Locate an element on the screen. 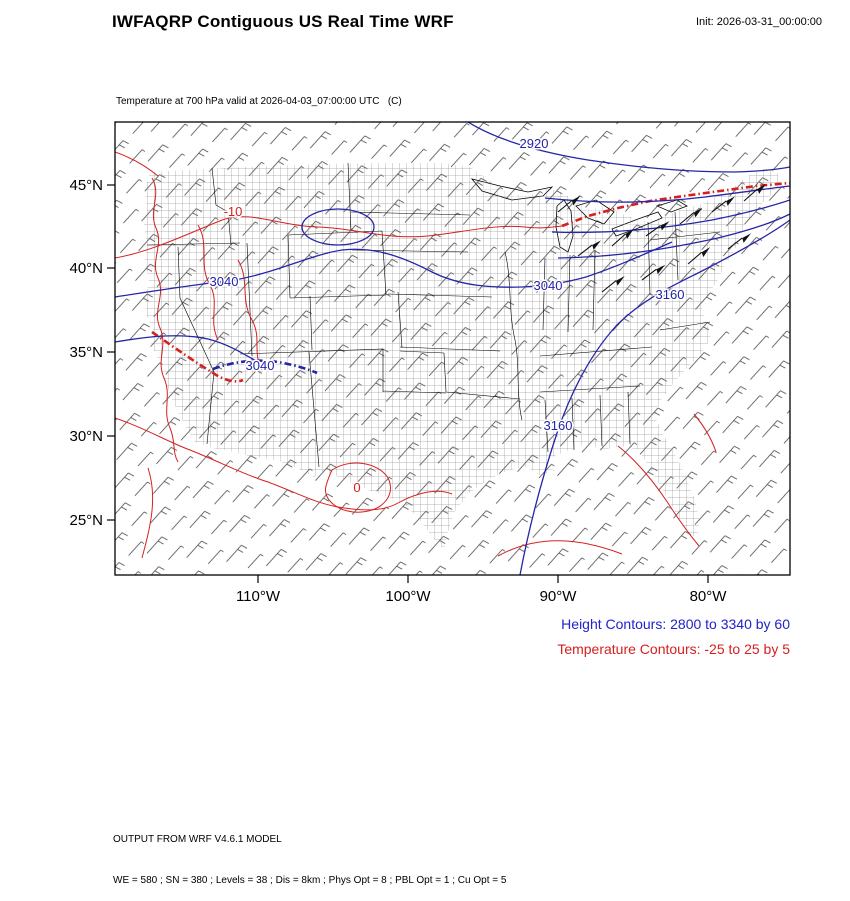  lon-tick-label: 110°W is located at coordinates (258, 596).